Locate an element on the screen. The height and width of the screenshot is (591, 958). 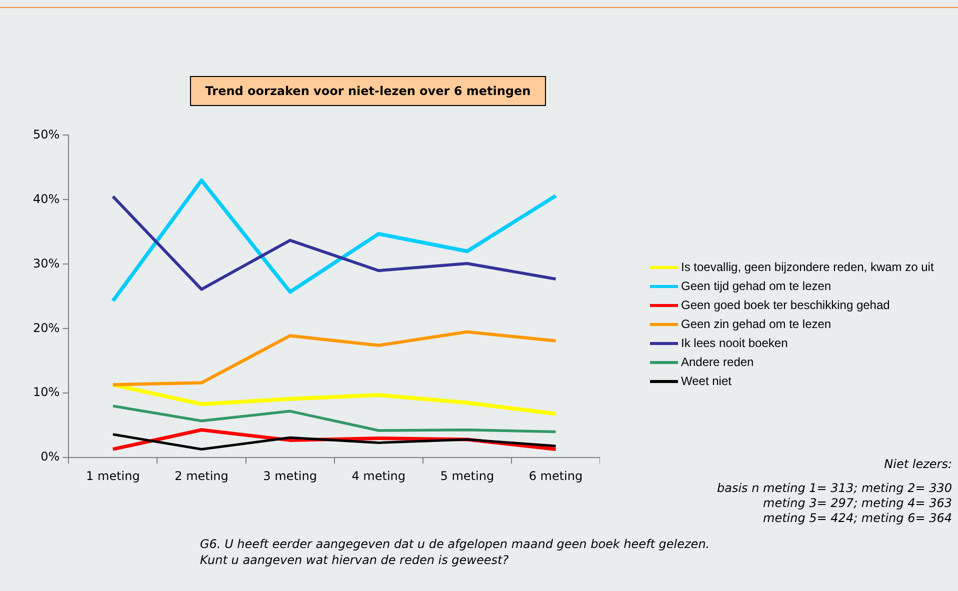
y-tick-label: 30% is located at coordinates (46, 263).